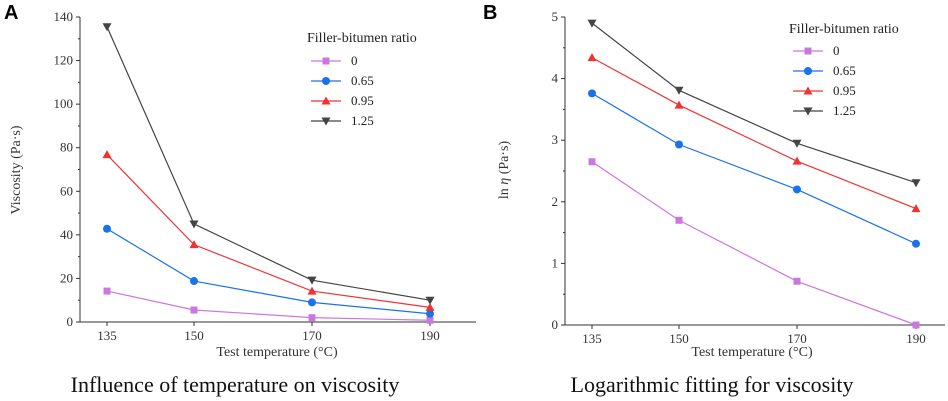 This screenshot has width=948, height=401. What do you see at coordinates (555, 324) in the screenshot?
I see `y-tick-label-b: 0` at bounding box center [555, 324].